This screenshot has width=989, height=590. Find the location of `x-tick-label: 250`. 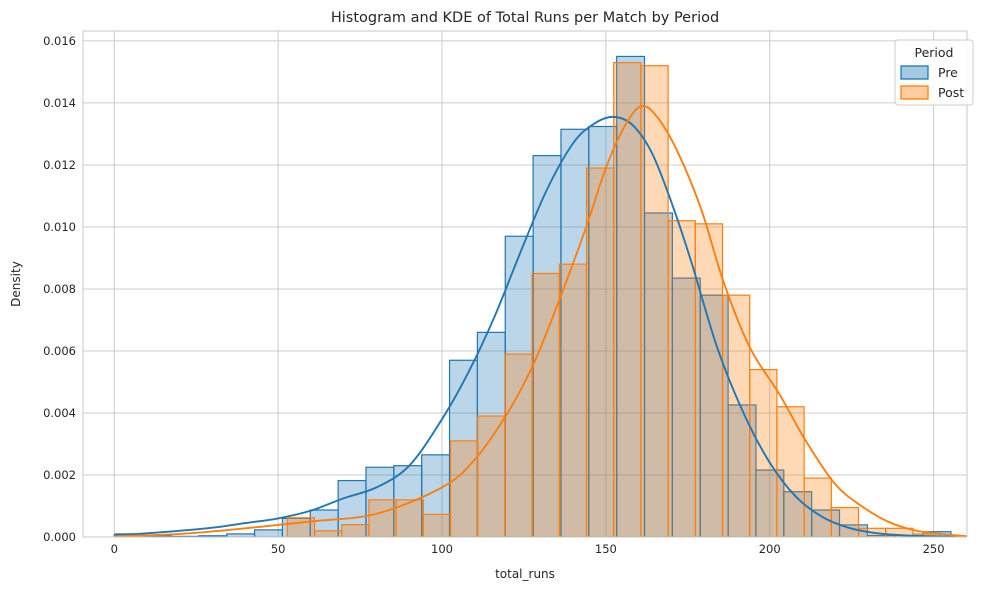

x-tick-label: 250 is located at coordinates (934, 549).